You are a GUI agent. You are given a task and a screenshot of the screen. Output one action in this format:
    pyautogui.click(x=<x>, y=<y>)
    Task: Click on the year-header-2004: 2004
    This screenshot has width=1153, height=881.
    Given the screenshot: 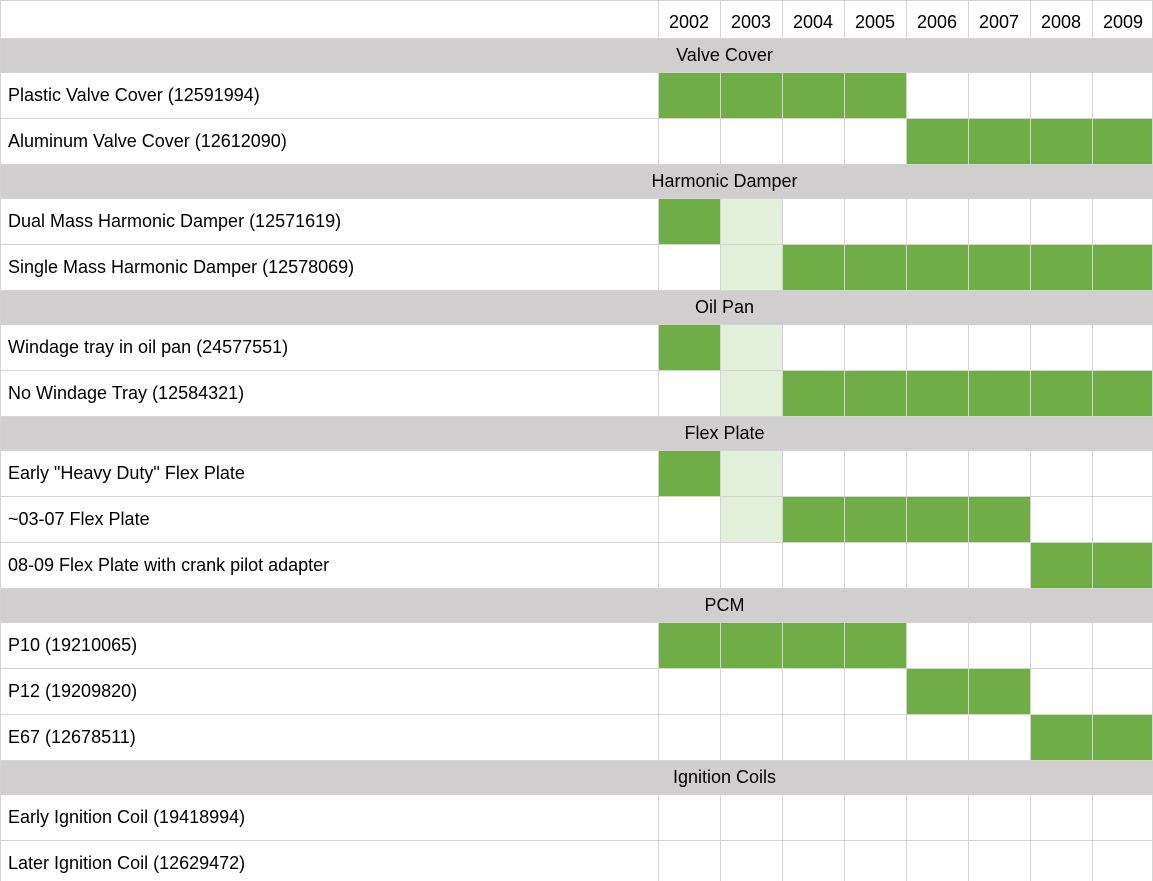 What is the action you would take?
    pyautogui.click(x=813, y=22)
    